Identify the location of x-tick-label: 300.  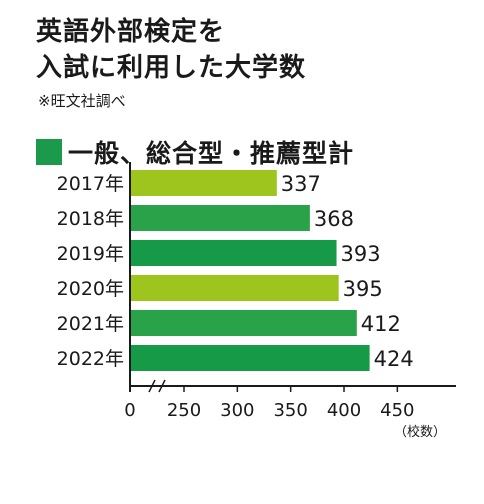
(237, 410).